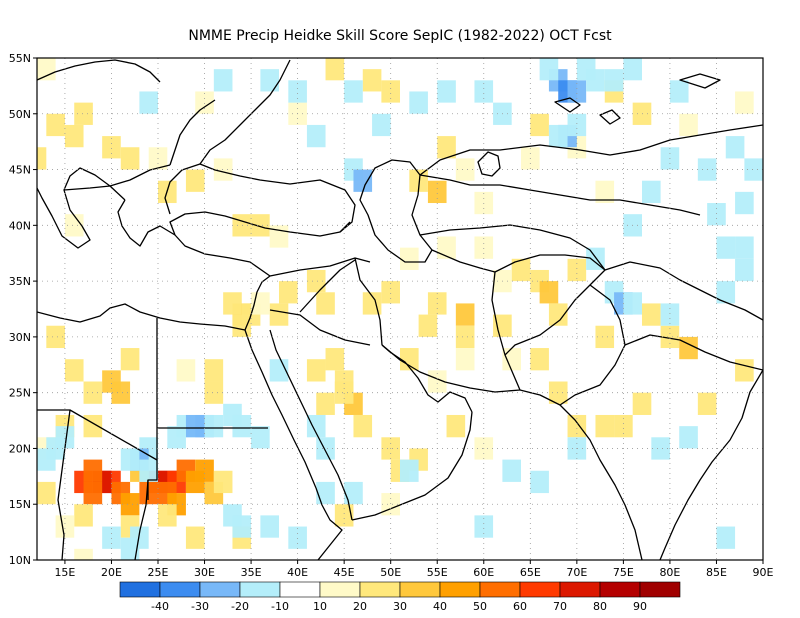  I want to click on lon-tick-label: 35E, so click(251, 572).